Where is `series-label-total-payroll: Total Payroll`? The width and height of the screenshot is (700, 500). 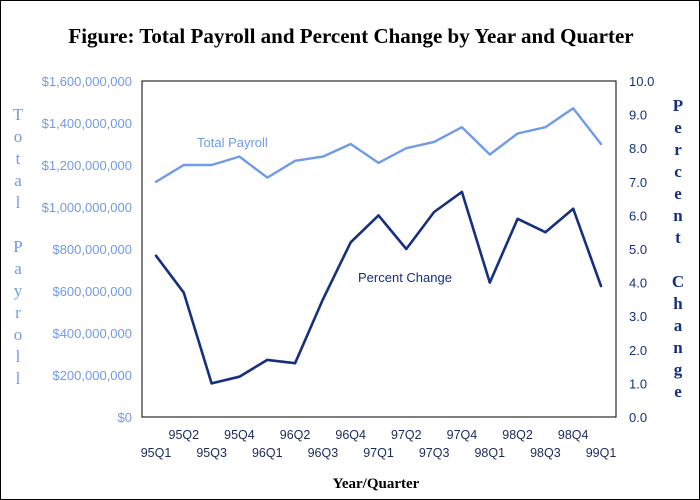
series-label-total-payroll: Total Payroll is located at coordinates (232, 142).